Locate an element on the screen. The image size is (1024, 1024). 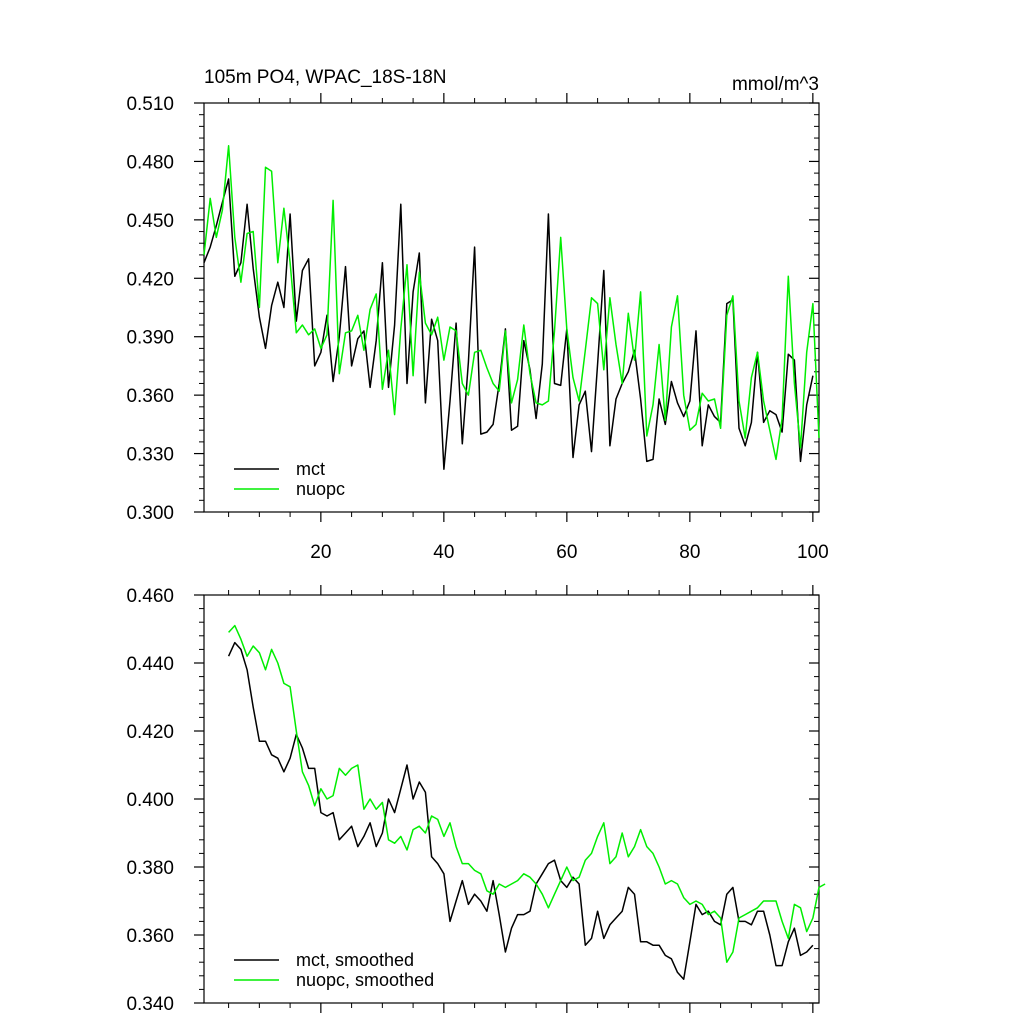
x-tick-label: 100 is located at coordinates (813, 552).